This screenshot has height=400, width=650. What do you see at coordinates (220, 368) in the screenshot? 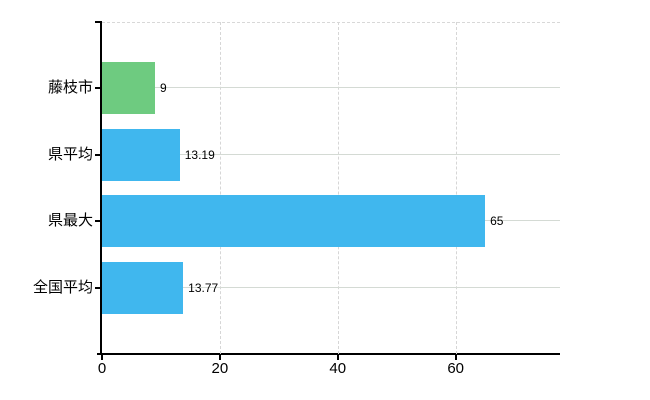
I see `x-tick-label: 20` at bounding box center [220, 368].